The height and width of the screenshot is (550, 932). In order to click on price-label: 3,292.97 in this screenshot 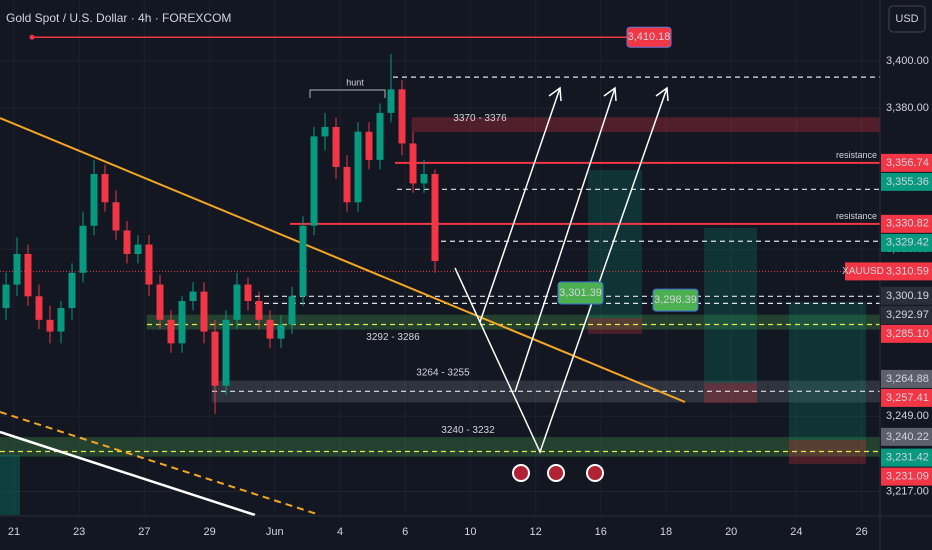, I will do `click(907, 315)`.